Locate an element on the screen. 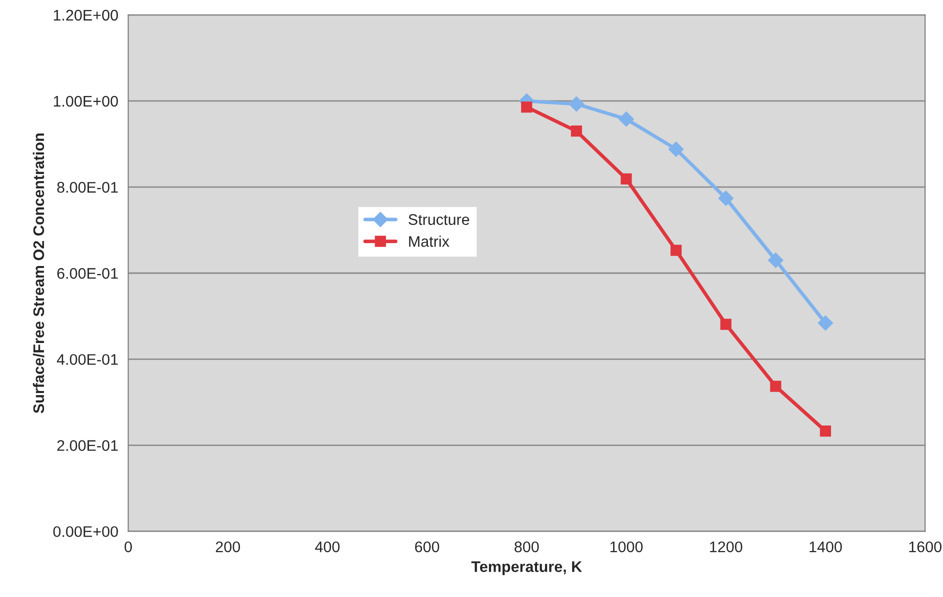 This screenshot has height=597, width=943. x-tick-label: 200 is located at coordinates (228, 546).